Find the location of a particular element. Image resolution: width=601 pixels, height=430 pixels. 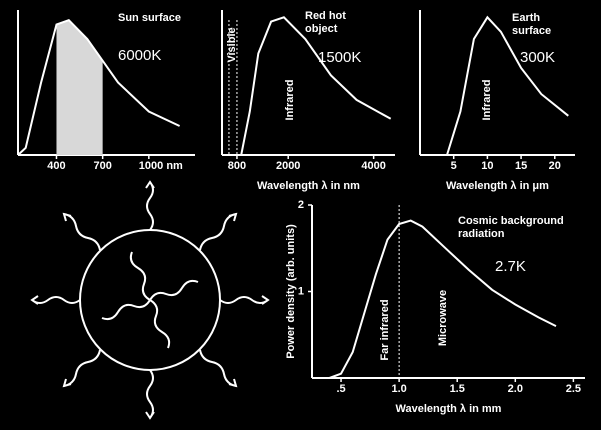

y-axis-label: Power density (arb. units) is located at coordinates (291, 291).